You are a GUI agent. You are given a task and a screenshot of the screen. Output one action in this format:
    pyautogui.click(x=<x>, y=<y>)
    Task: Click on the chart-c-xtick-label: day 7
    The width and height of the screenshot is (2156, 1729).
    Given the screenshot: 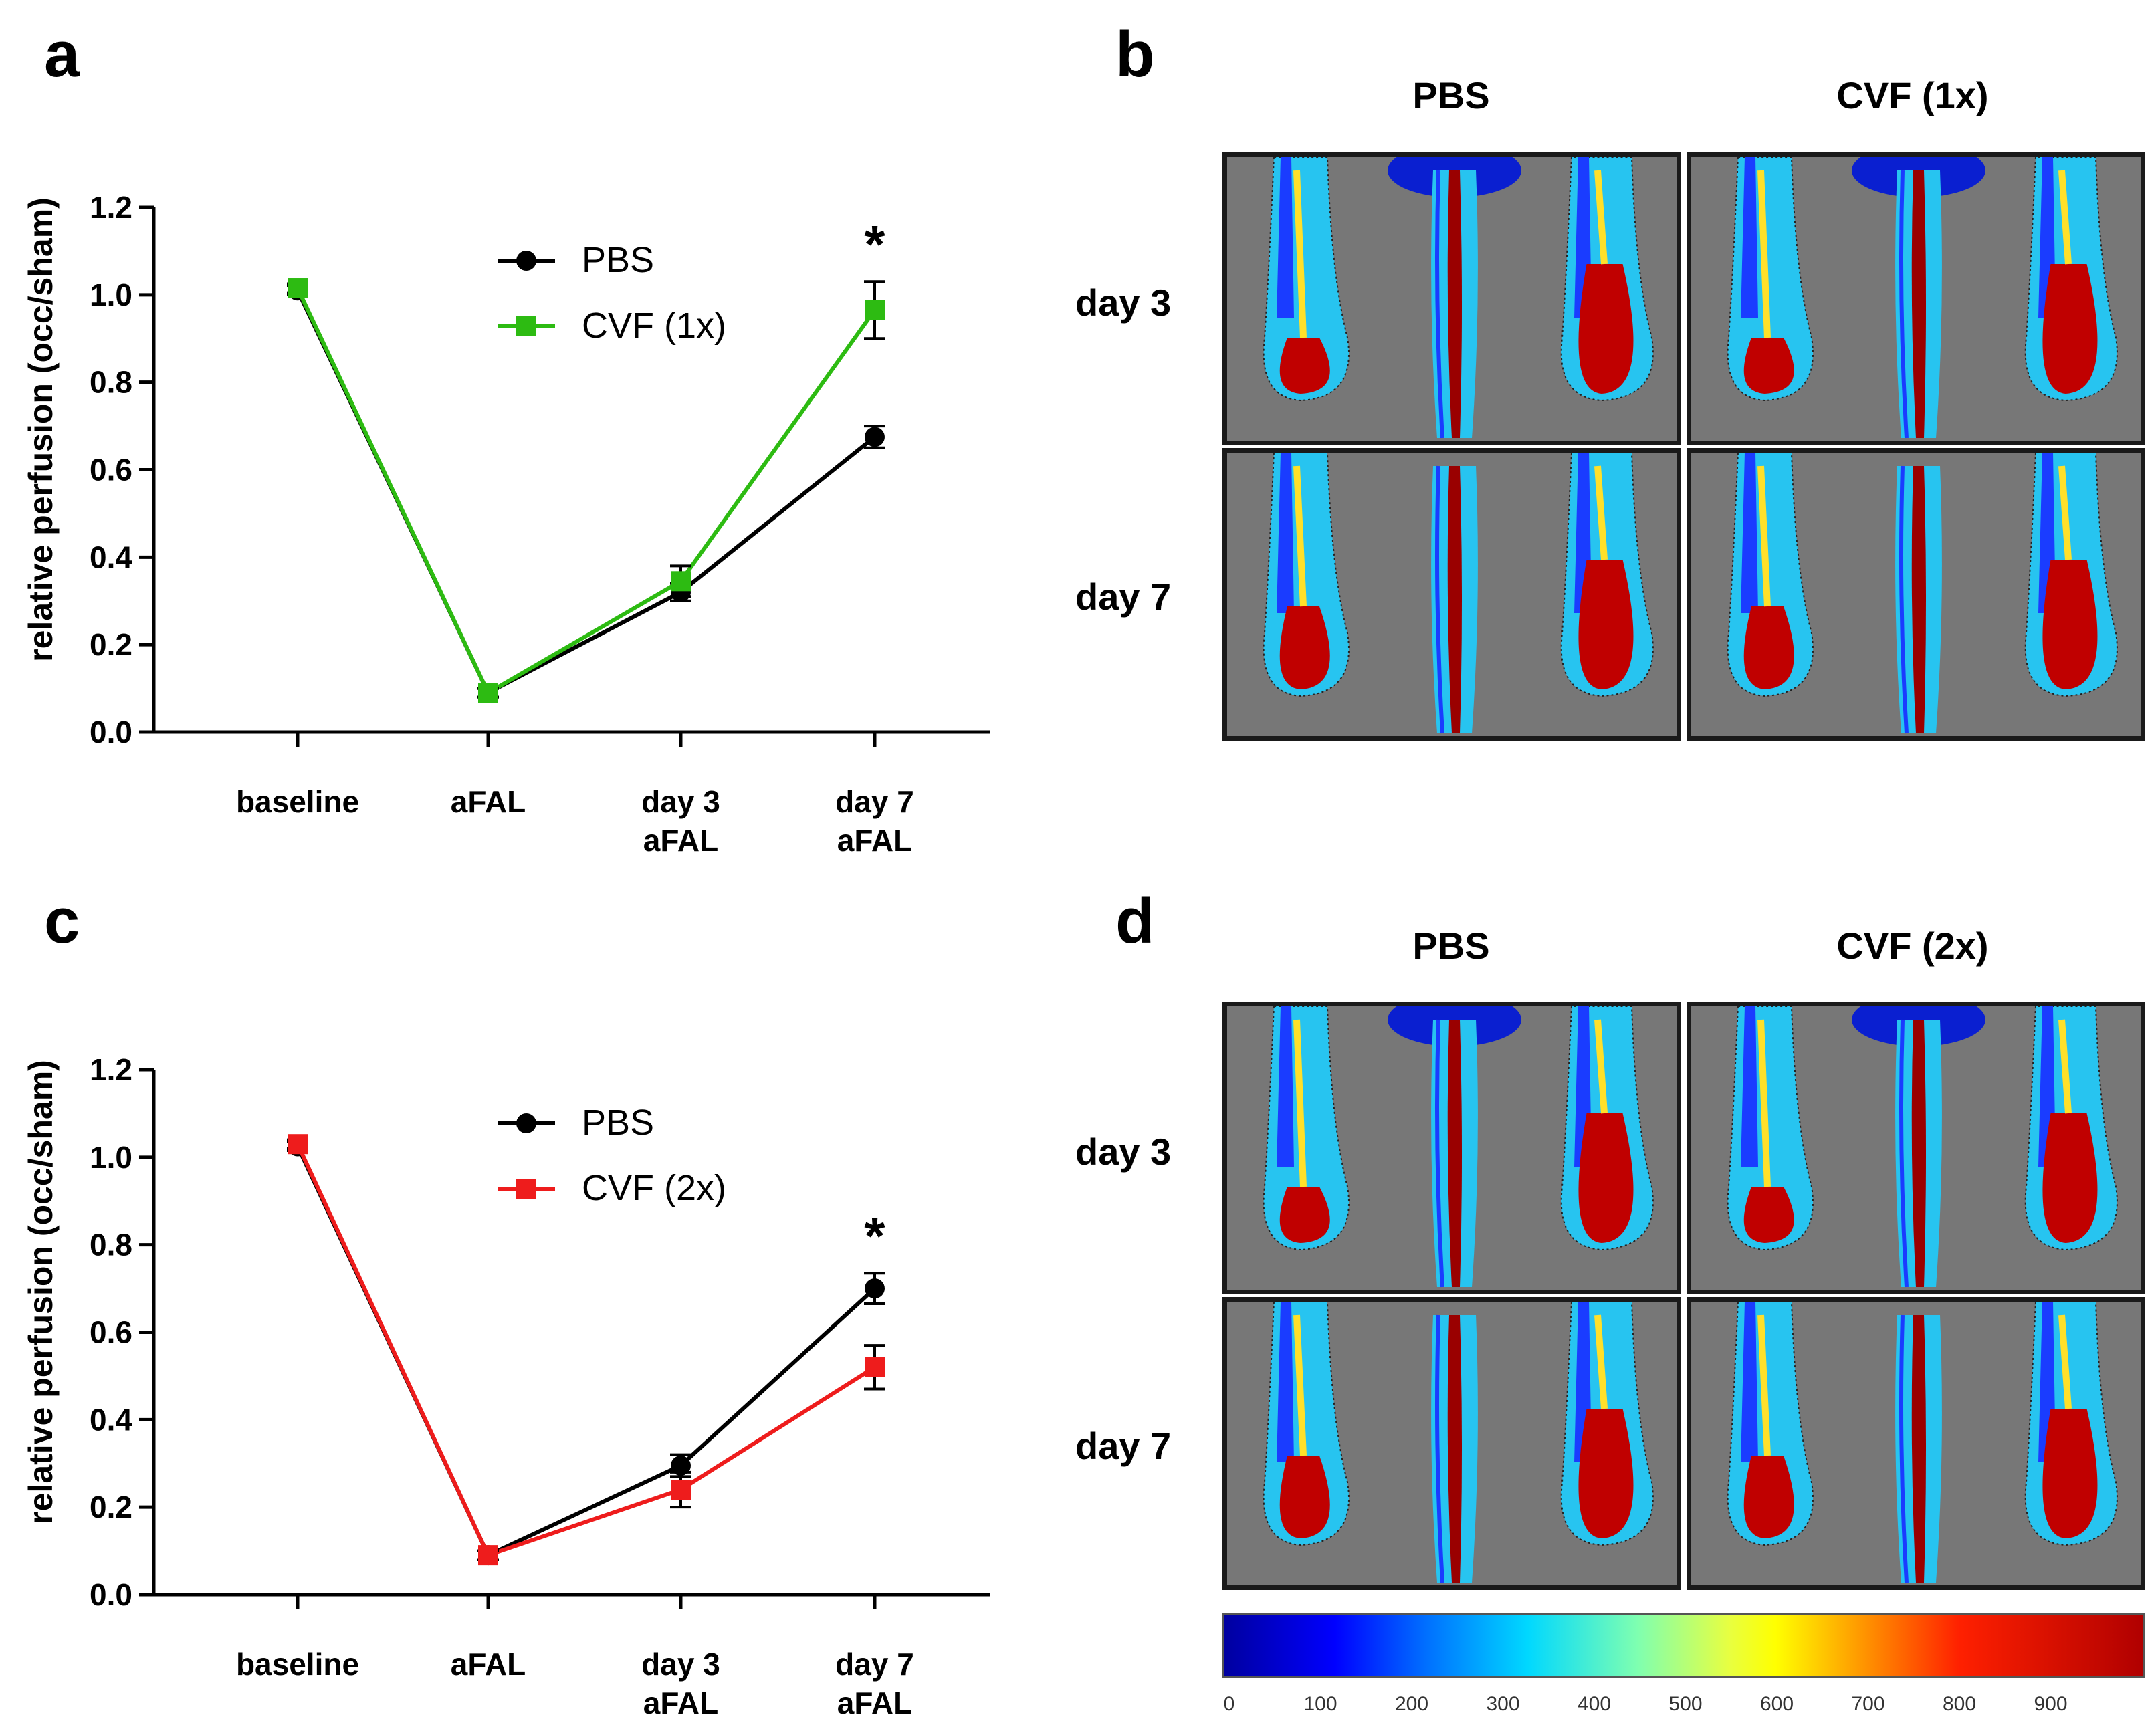 What is the action you would take?
    pyautogui.click(x=875, y=1664)
    